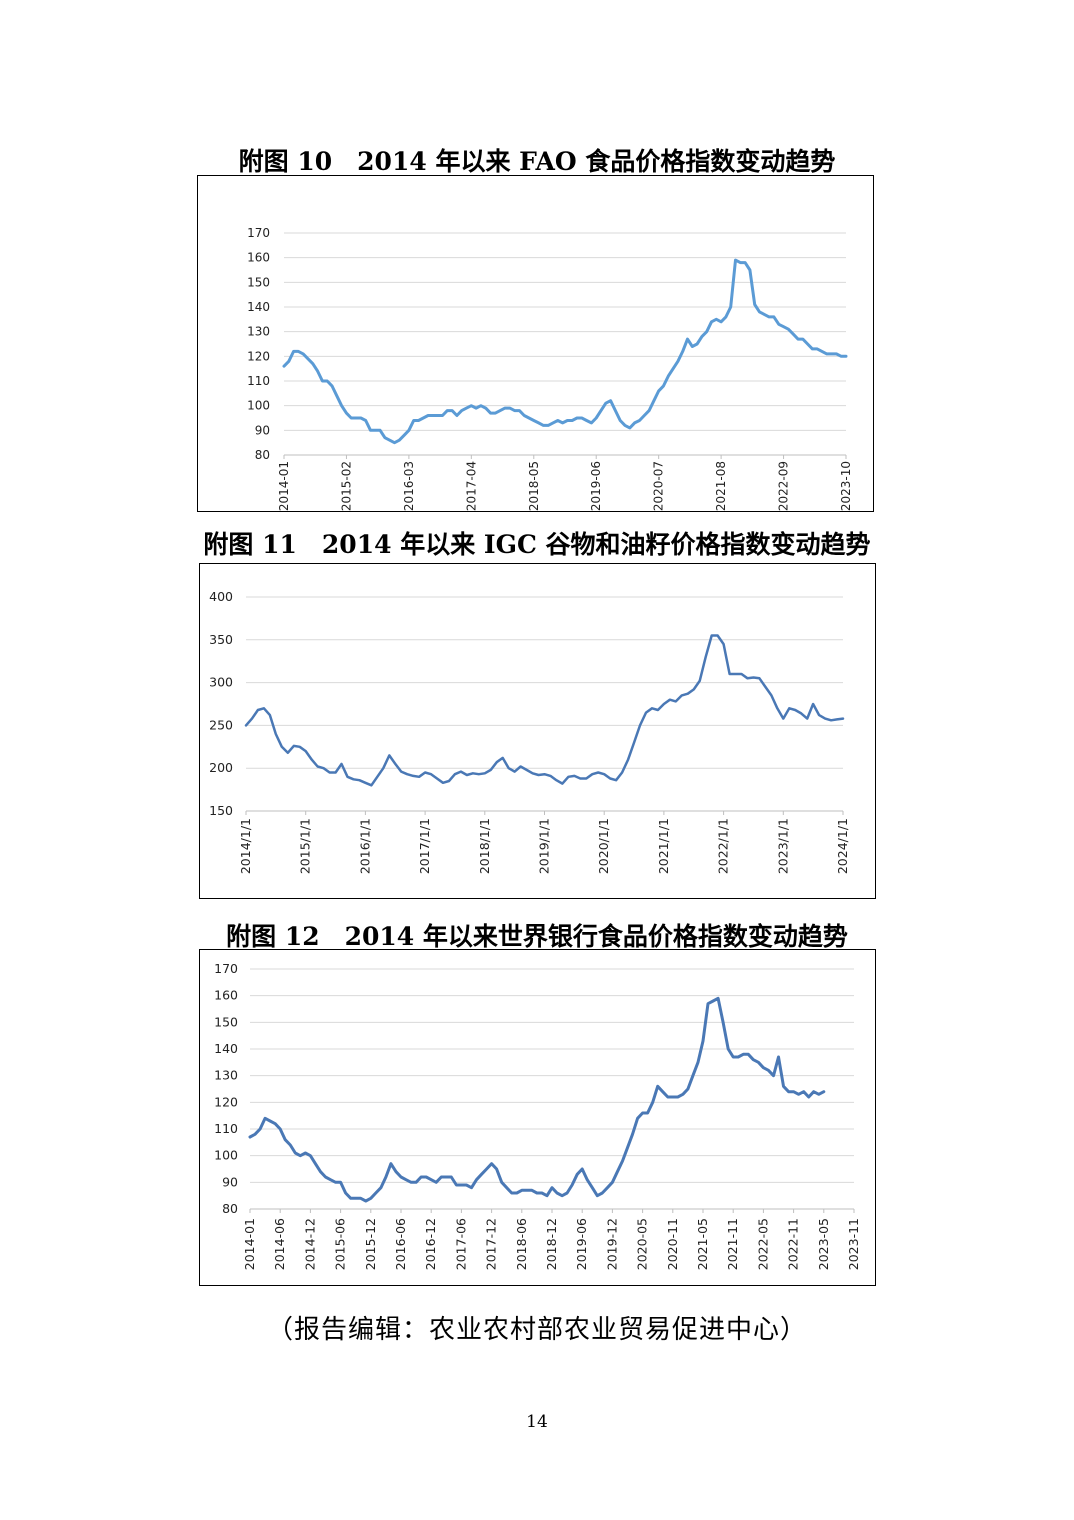 This screenshot has height=1520, width=1074. I want to click on y-tick-label: 200, so click(221, 767).